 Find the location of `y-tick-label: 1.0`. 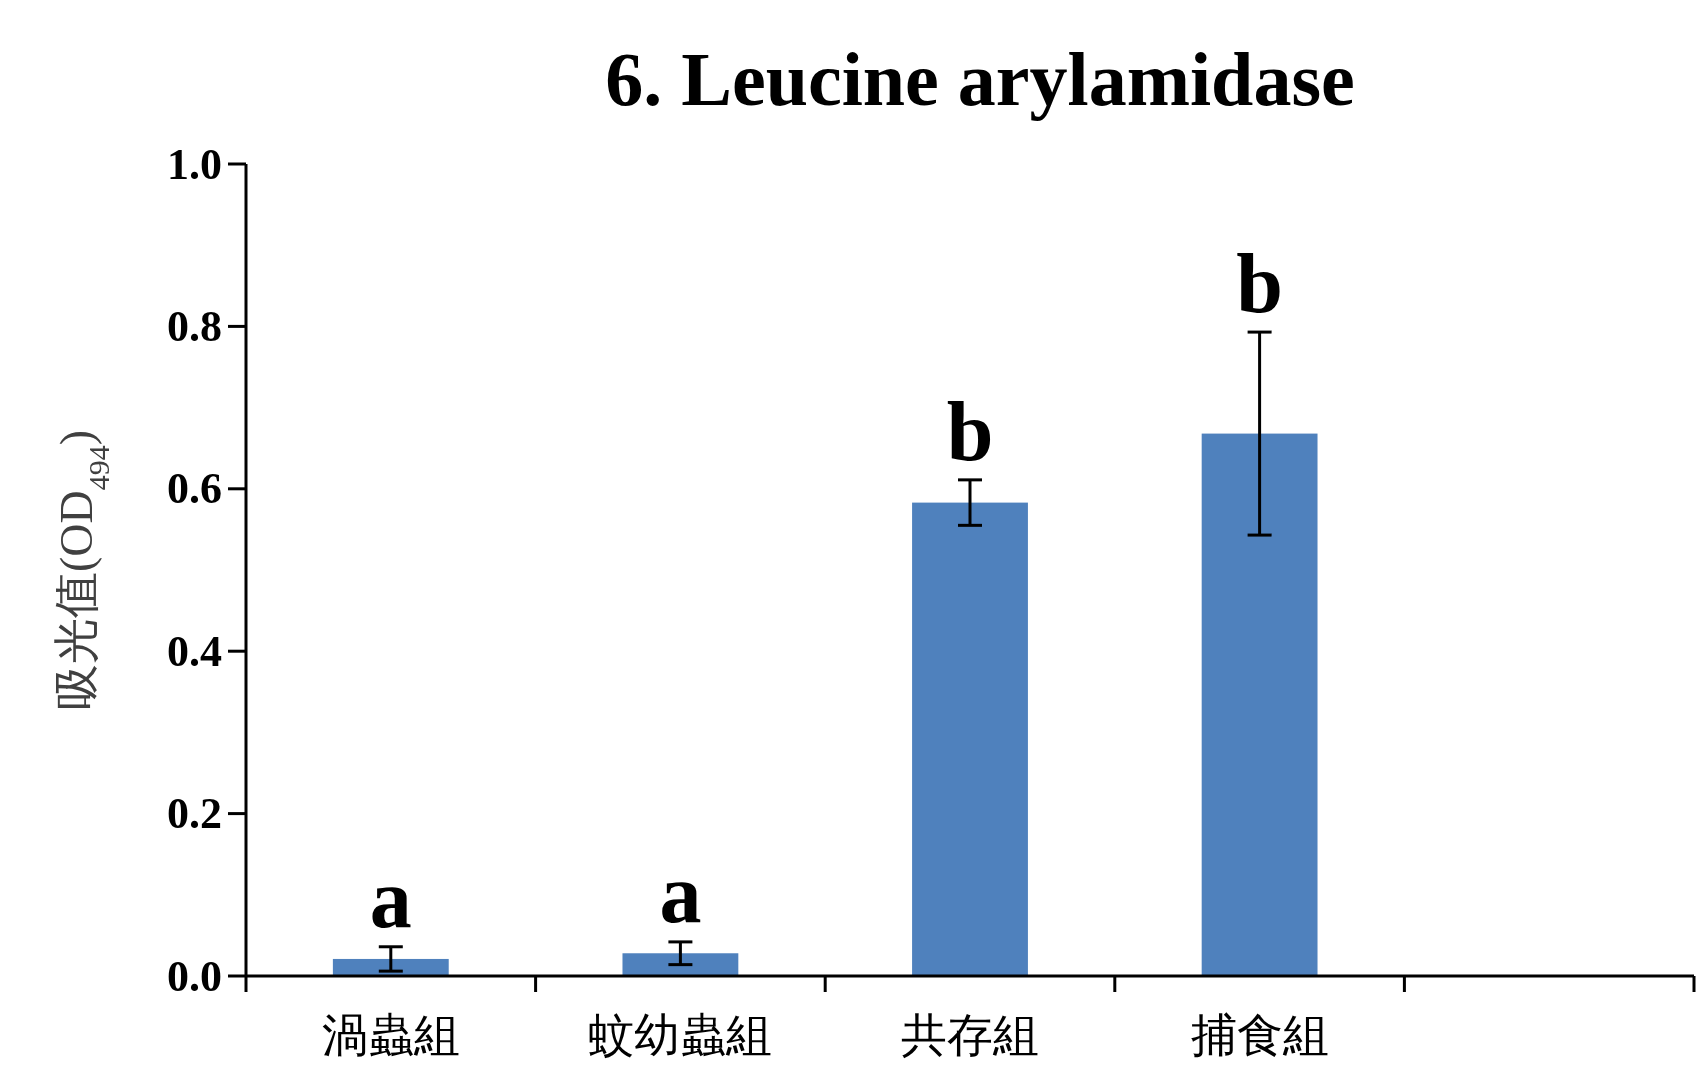

y-tick-label: 1.0 is located at coordinates (194, 164).